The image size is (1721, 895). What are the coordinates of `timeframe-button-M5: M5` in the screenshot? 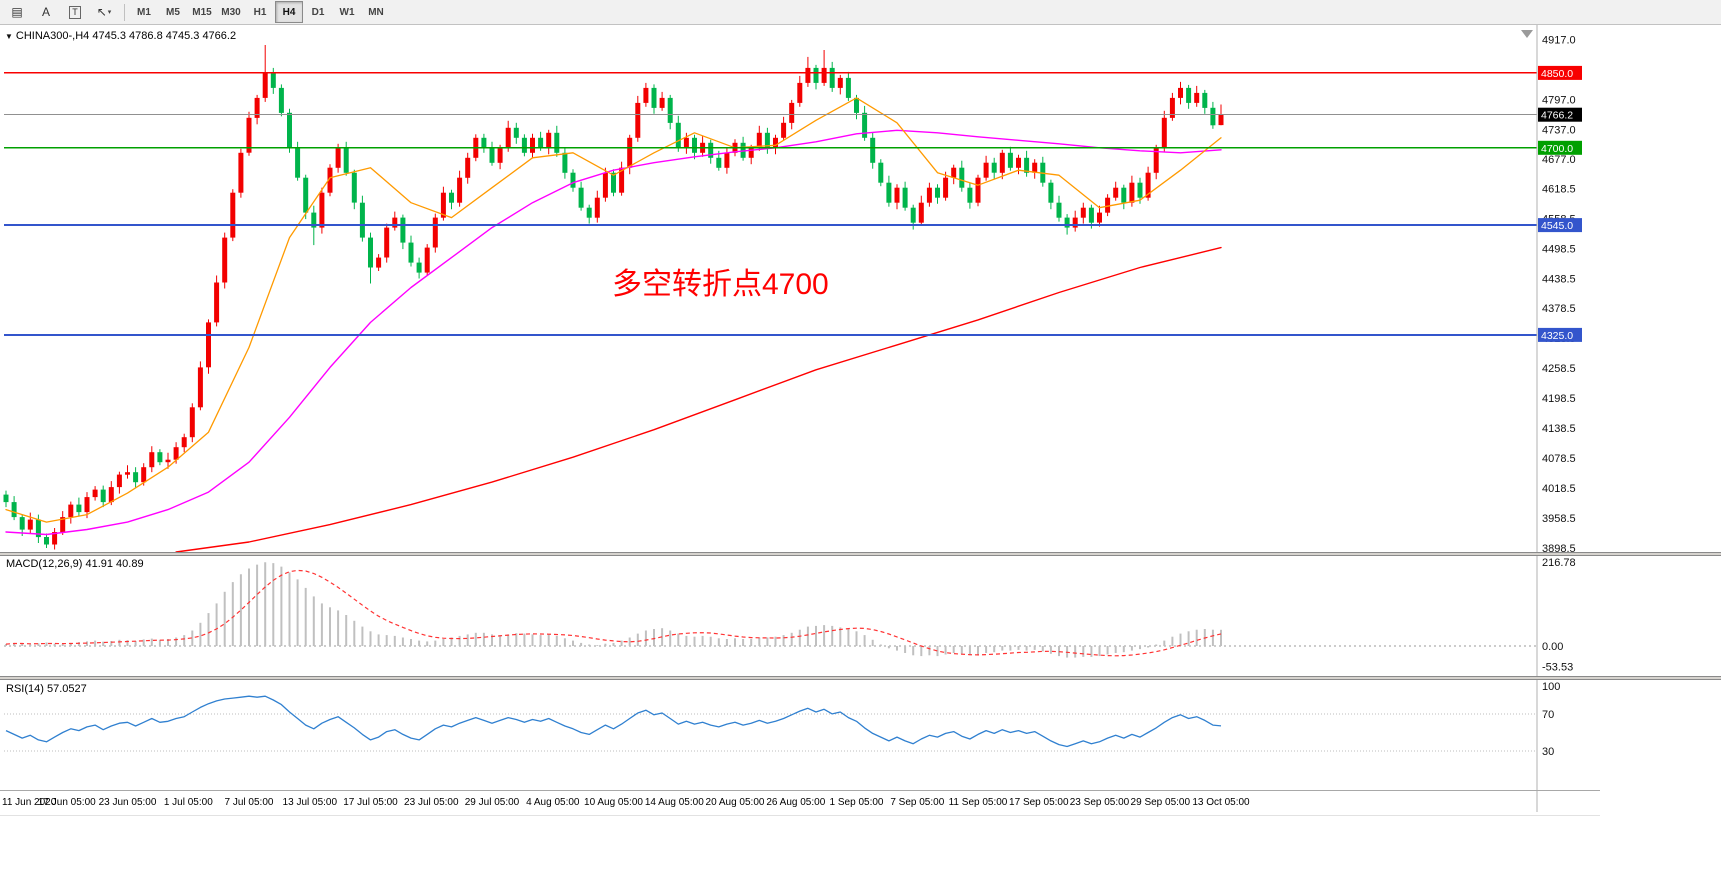 It's located at (173, 12).